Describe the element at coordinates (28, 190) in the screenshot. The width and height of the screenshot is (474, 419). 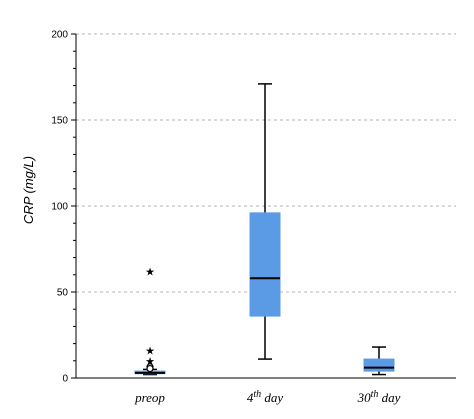
I see `y-axis-title: CRP (mg/L)` at that location.